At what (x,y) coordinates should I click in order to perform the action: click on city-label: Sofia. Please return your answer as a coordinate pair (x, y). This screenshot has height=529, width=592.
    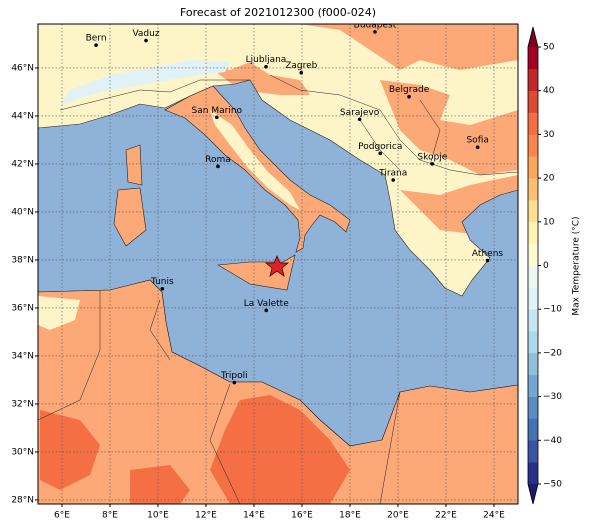
    Looking at the image, I should click on (477, 141).